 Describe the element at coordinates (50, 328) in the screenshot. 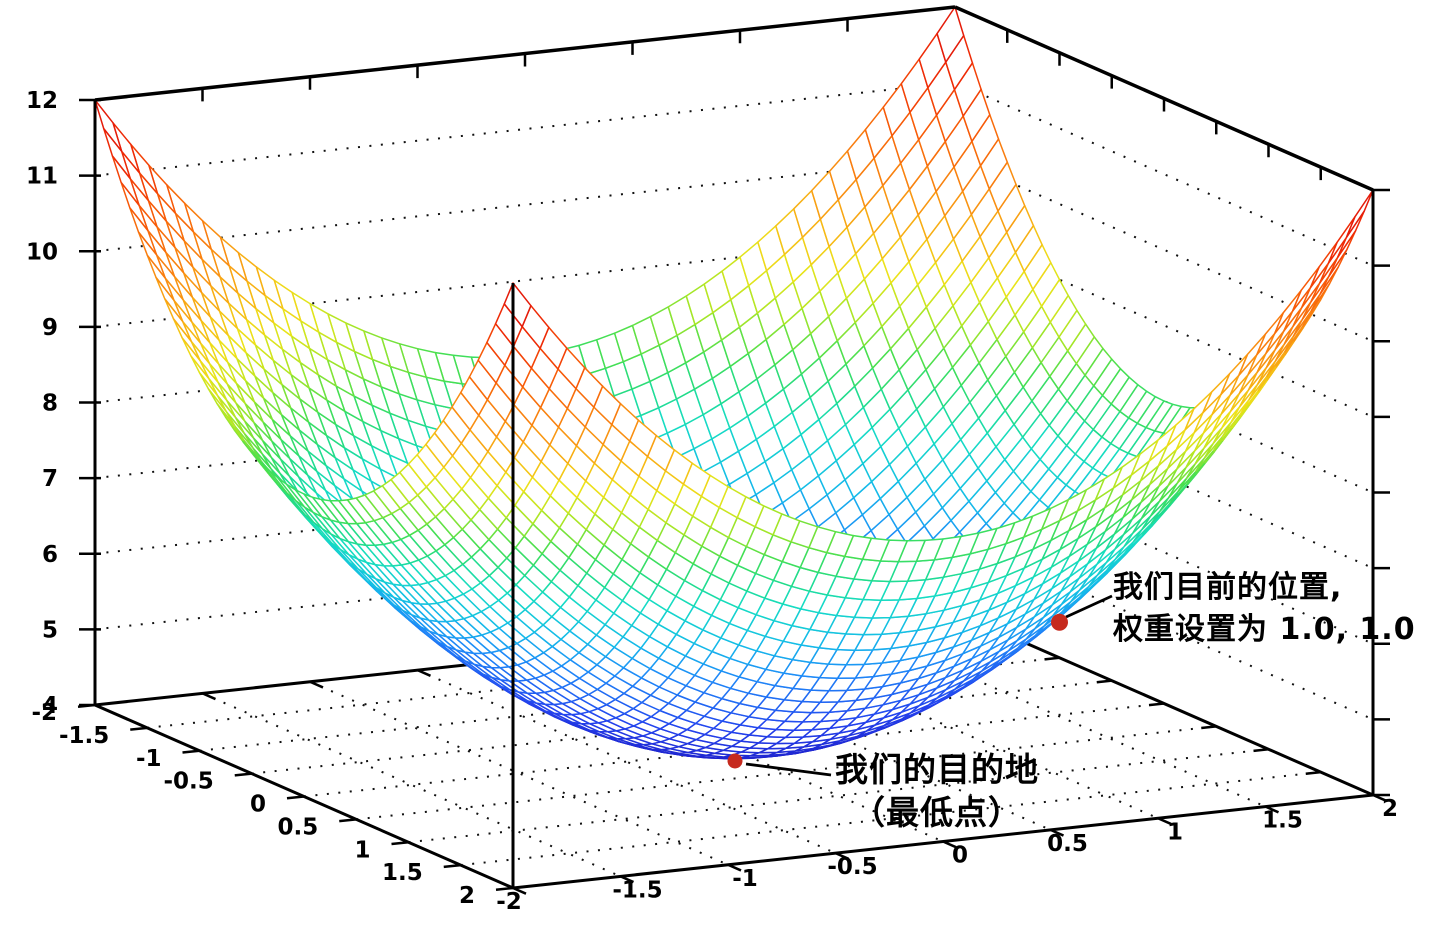

I see `axis-tick-label: 9` at that location.